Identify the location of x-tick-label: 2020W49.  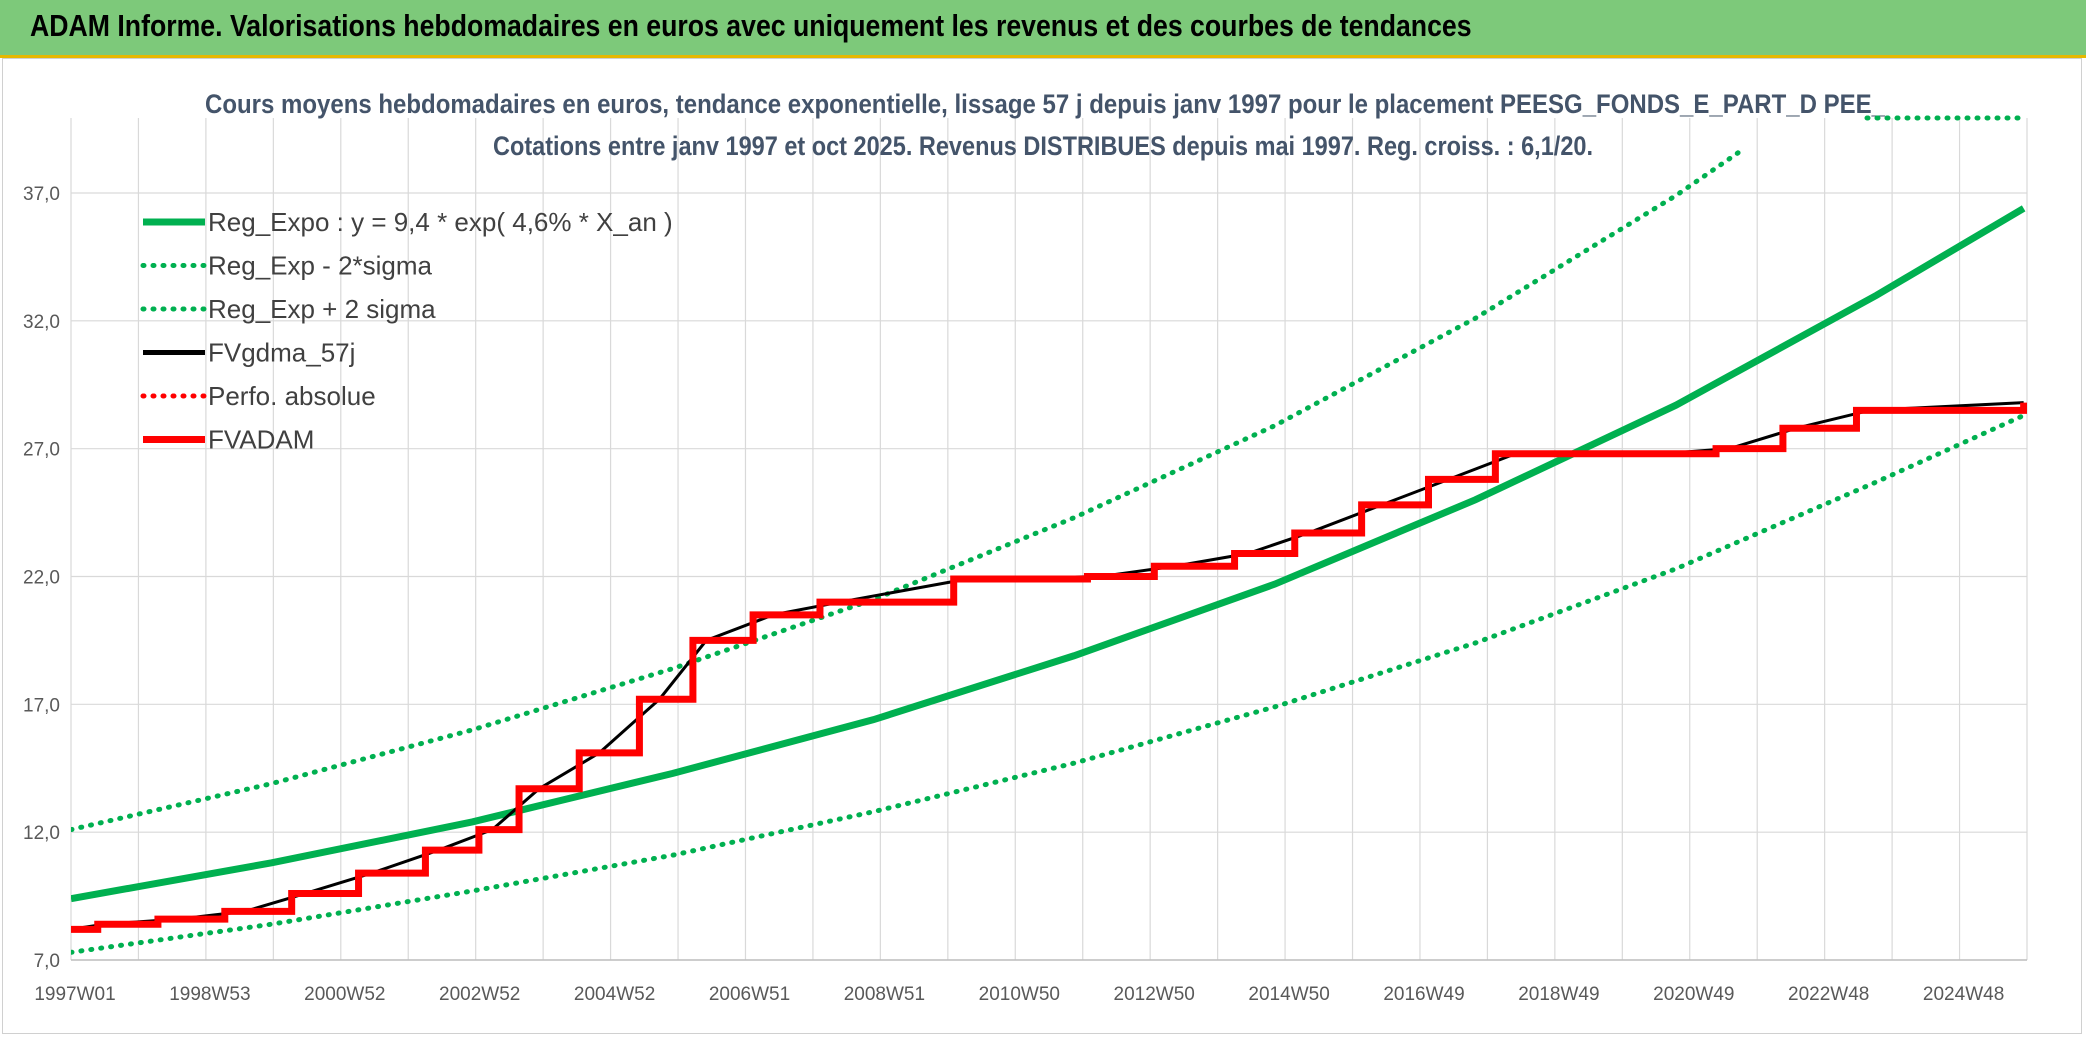
(1693, 994).